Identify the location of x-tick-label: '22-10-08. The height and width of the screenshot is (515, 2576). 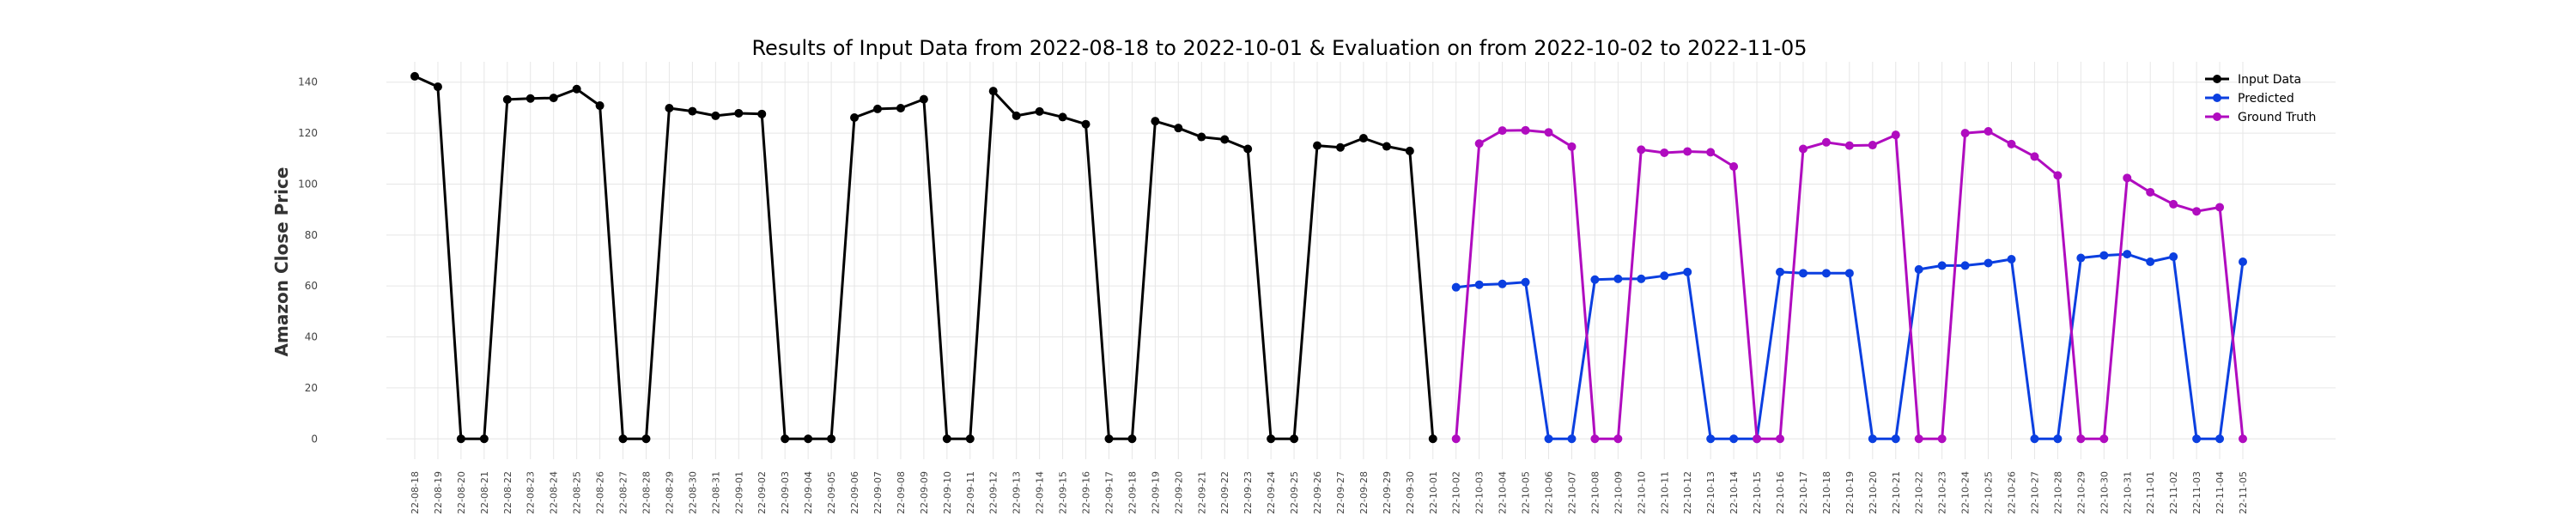
(1595, 493).